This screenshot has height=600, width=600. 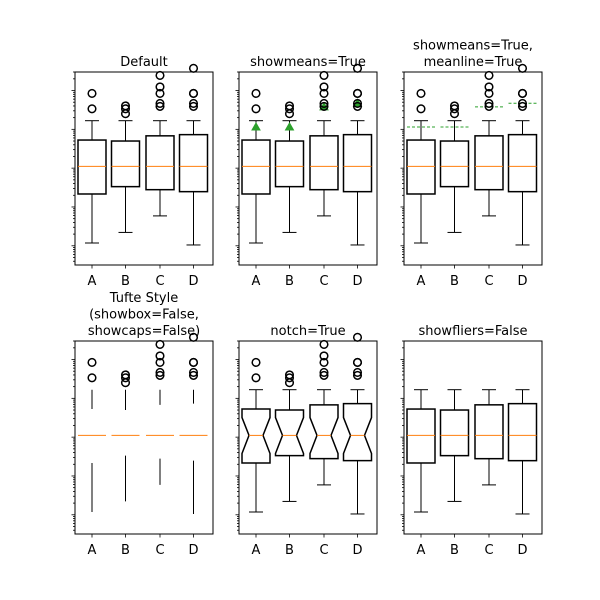 I want to click on panel-title-line: (showbox=False,, so click(x=144, y=315).